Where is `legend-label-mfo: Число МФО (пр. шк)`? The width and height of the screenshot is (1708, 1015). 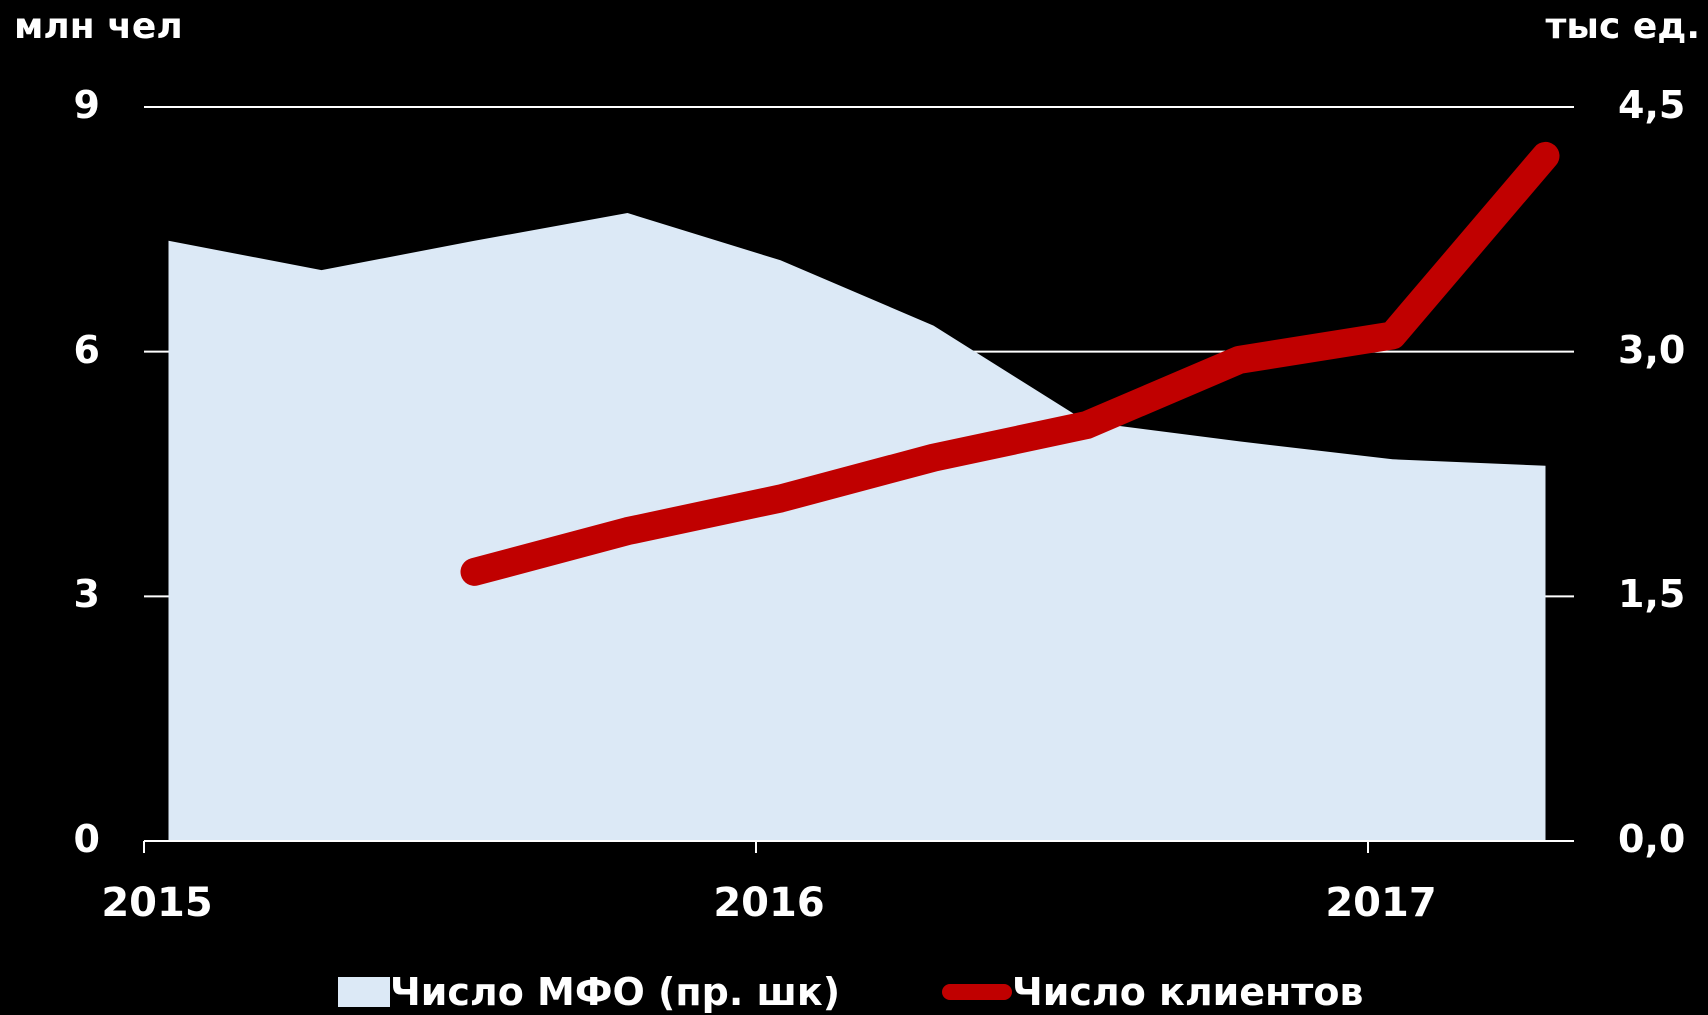 legend-label-mfo: Число МФО (пр. шк) is located at coordinates (615, 992).